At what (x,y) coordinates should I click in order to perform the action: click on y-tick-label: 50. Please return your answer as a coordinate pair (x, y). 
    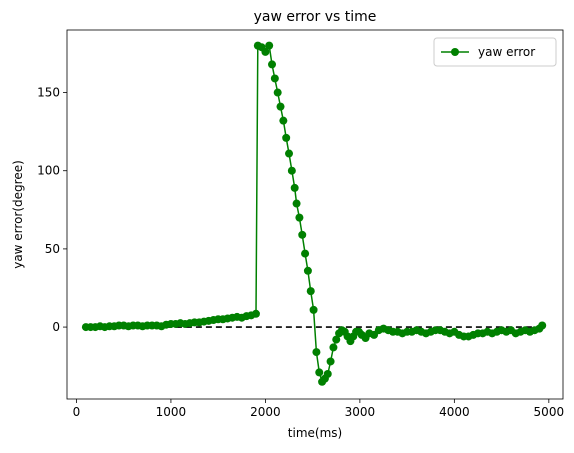
    Looking at the image, I should click on (52, 249).